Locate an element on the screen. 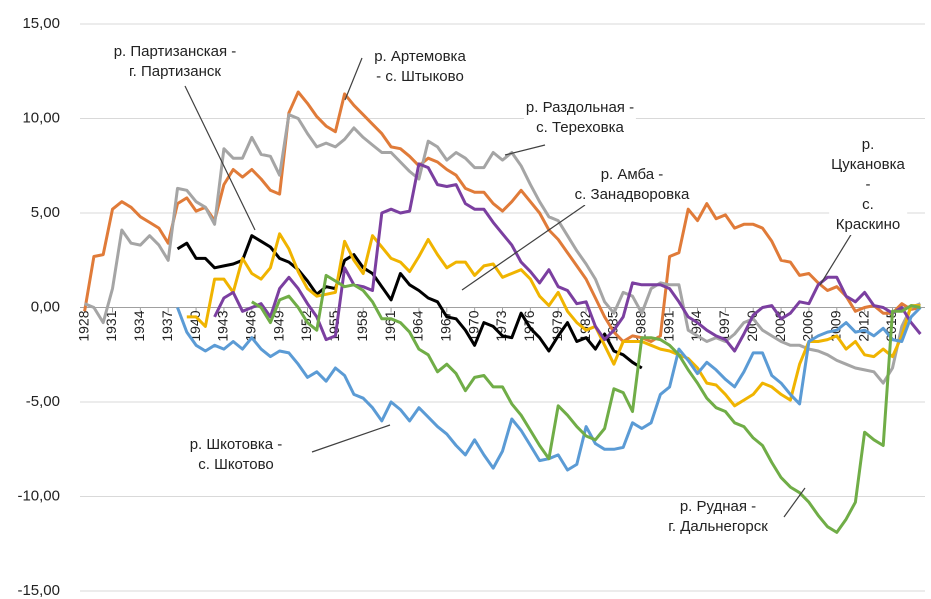 Image resolution: width=931 pixels, height=599 pixels. series-label: р. Раздольная - с. Тереховка is located at coordinates (580, 118).